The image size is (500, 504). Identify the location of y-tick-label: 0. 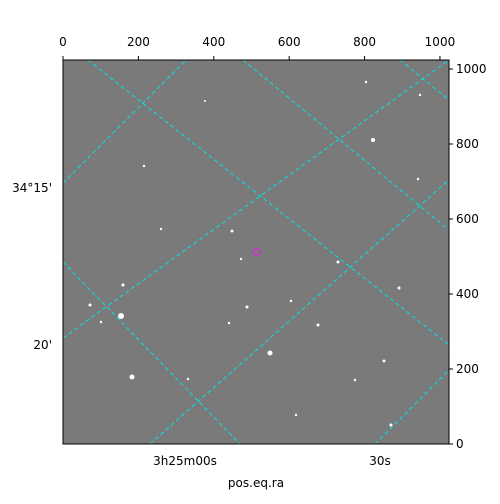
(460, 444).